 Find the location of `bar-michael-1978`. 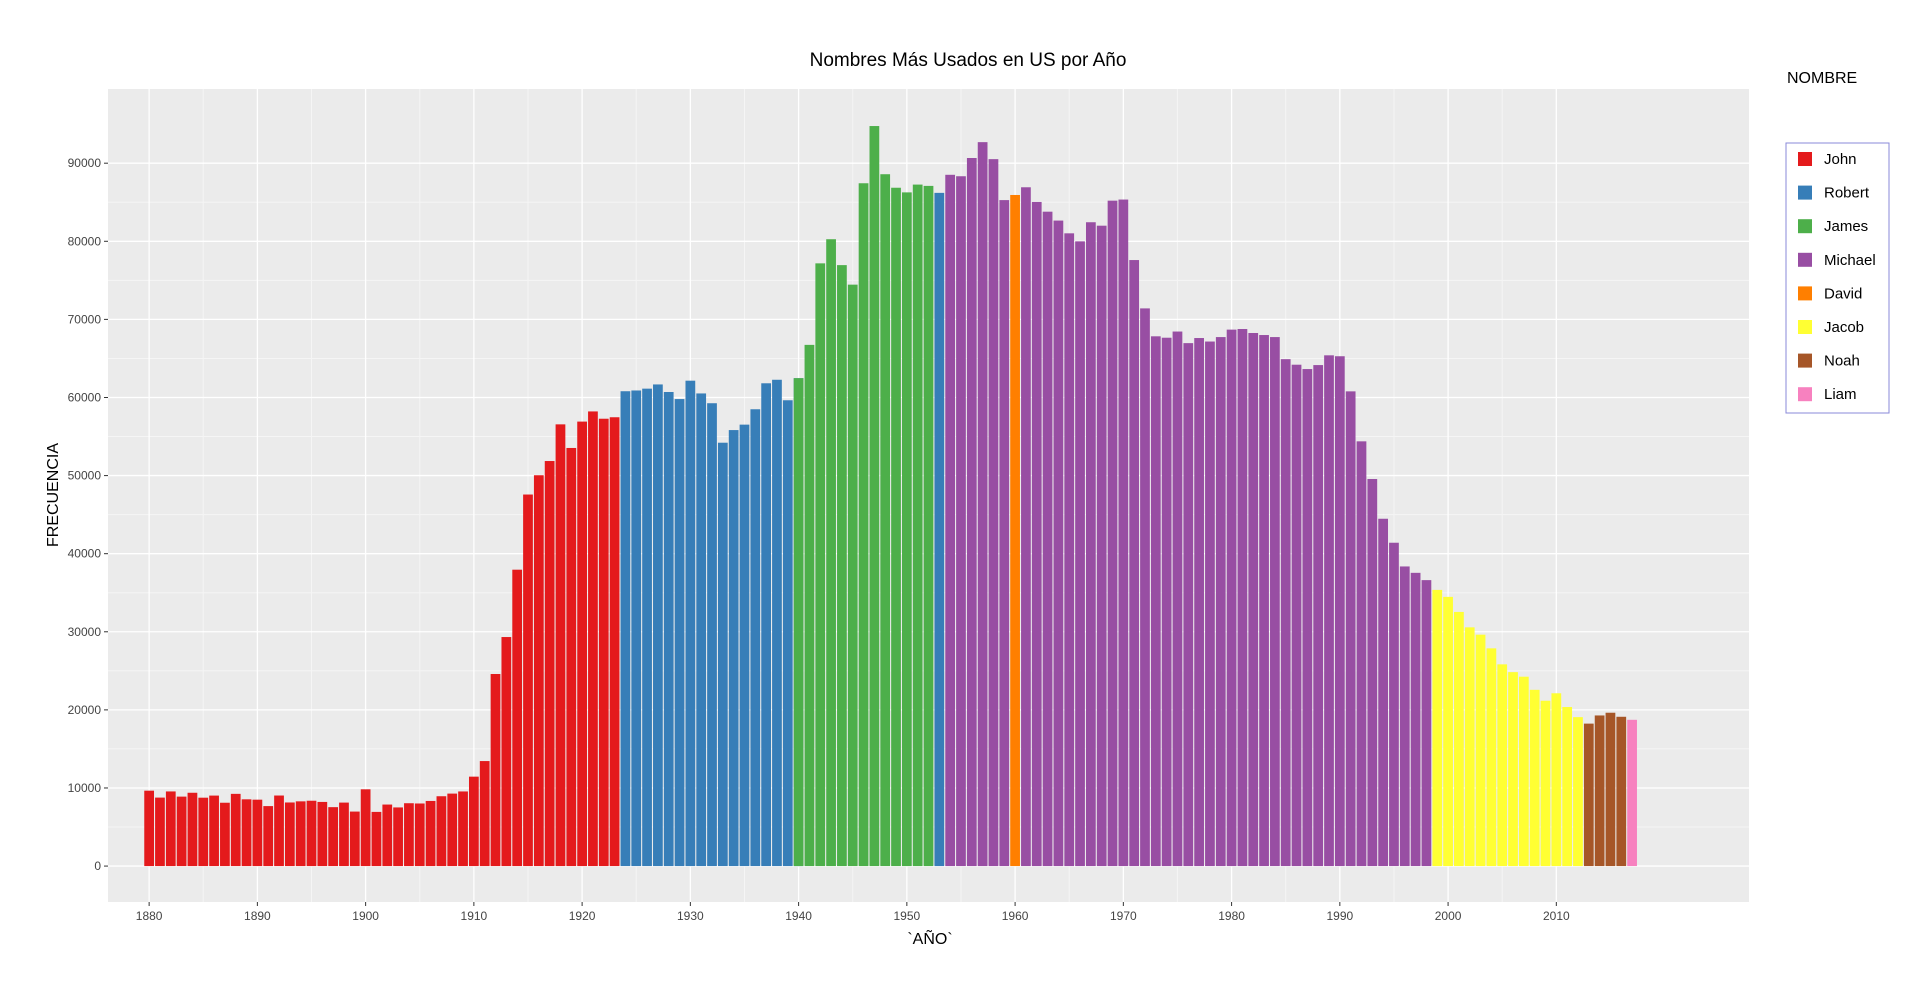

bar-michael-1978 is located at coordinates (1210, 604).